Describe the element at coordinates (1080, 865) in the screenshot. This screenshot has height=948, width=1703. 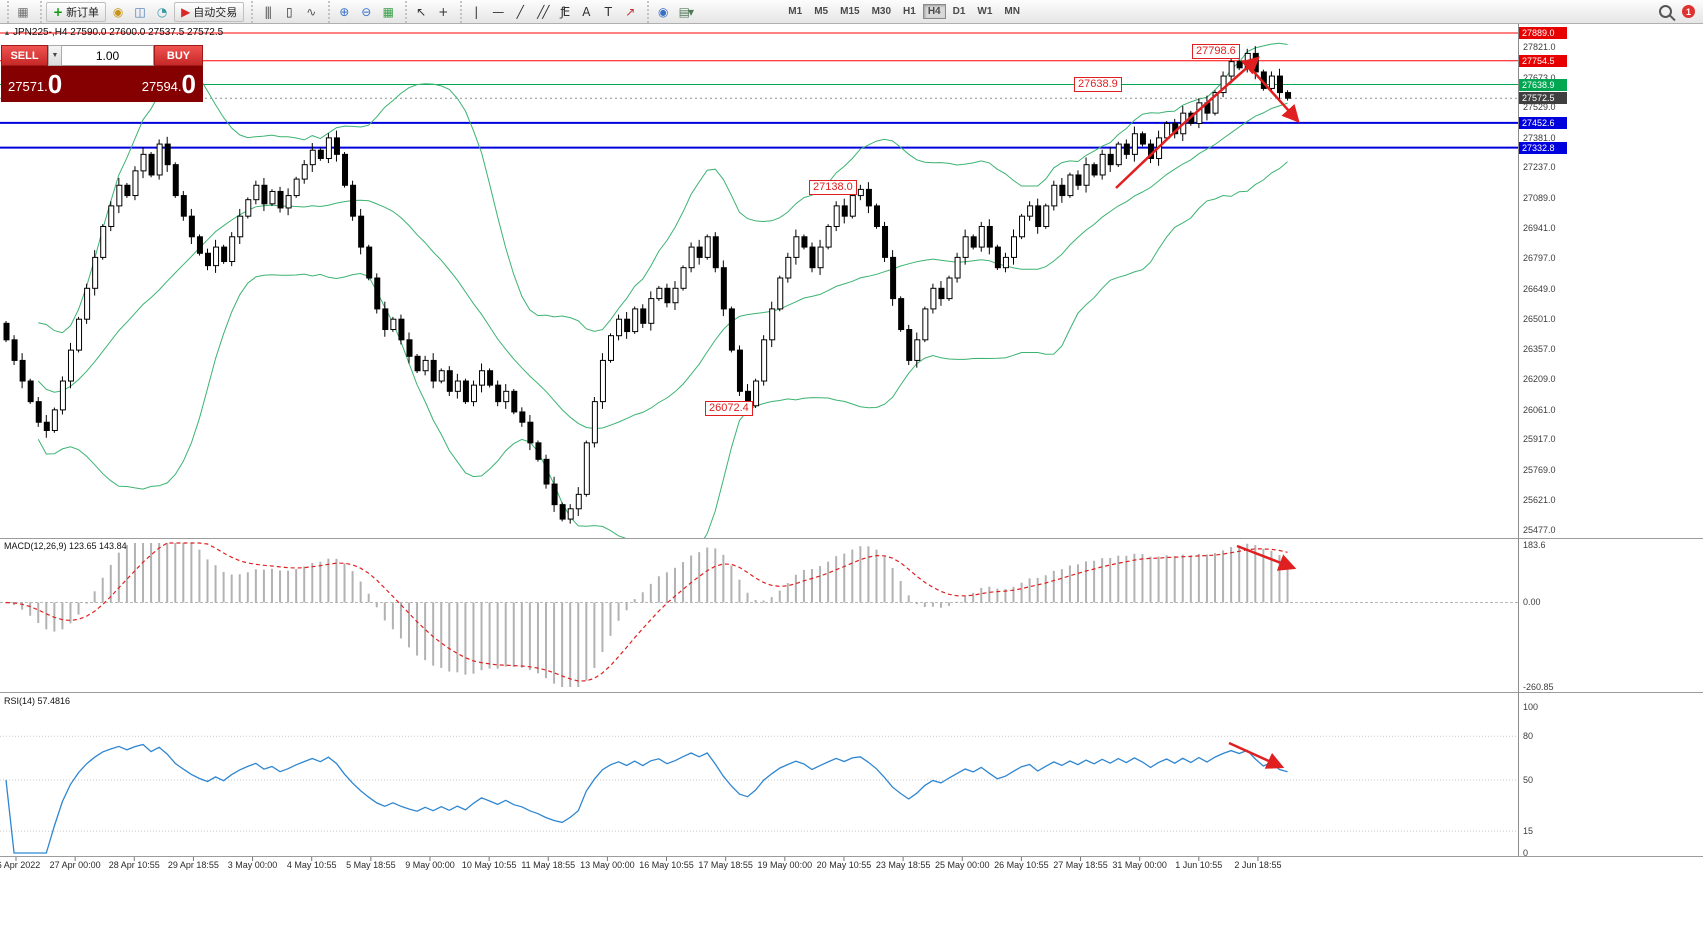
I see `time-axis-label: 27 May 18:55` at that location.